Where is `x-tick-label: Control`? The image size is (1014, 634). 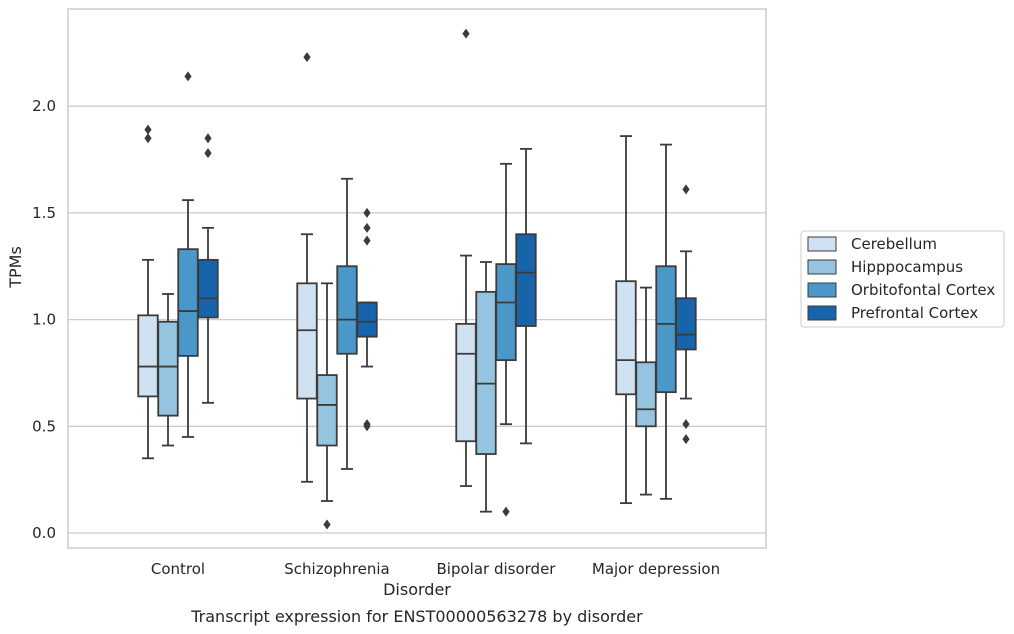 x-tick-label: Control is located at coordinates (178, 569).